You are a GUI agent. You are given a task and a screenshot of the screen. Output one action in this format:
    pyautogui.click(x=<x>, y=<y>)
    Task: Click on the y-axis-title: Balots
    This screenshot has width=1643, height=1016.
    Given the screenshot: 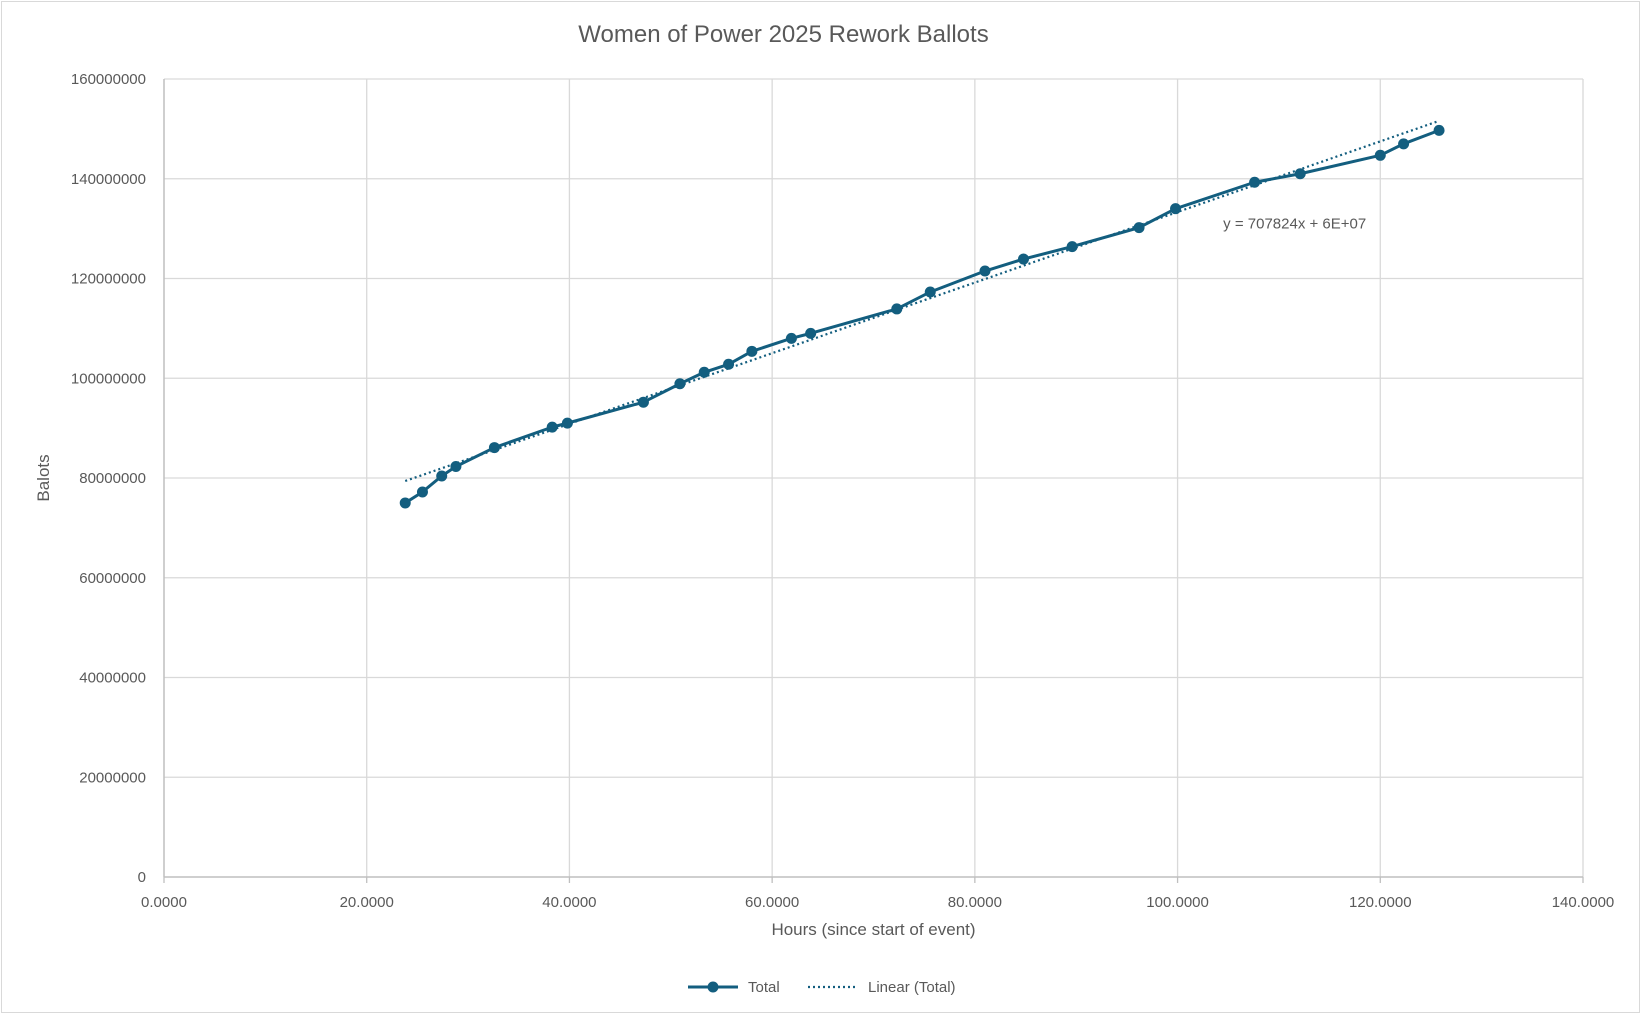 What is the action you would take?
    pyautogui.click(x=43, y=477)
    